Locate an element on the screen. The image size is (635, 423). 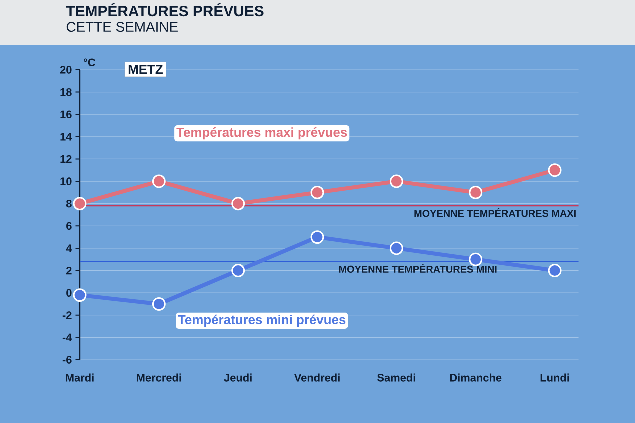
y-tick-label: 4 is located at coordinates (69, 248).